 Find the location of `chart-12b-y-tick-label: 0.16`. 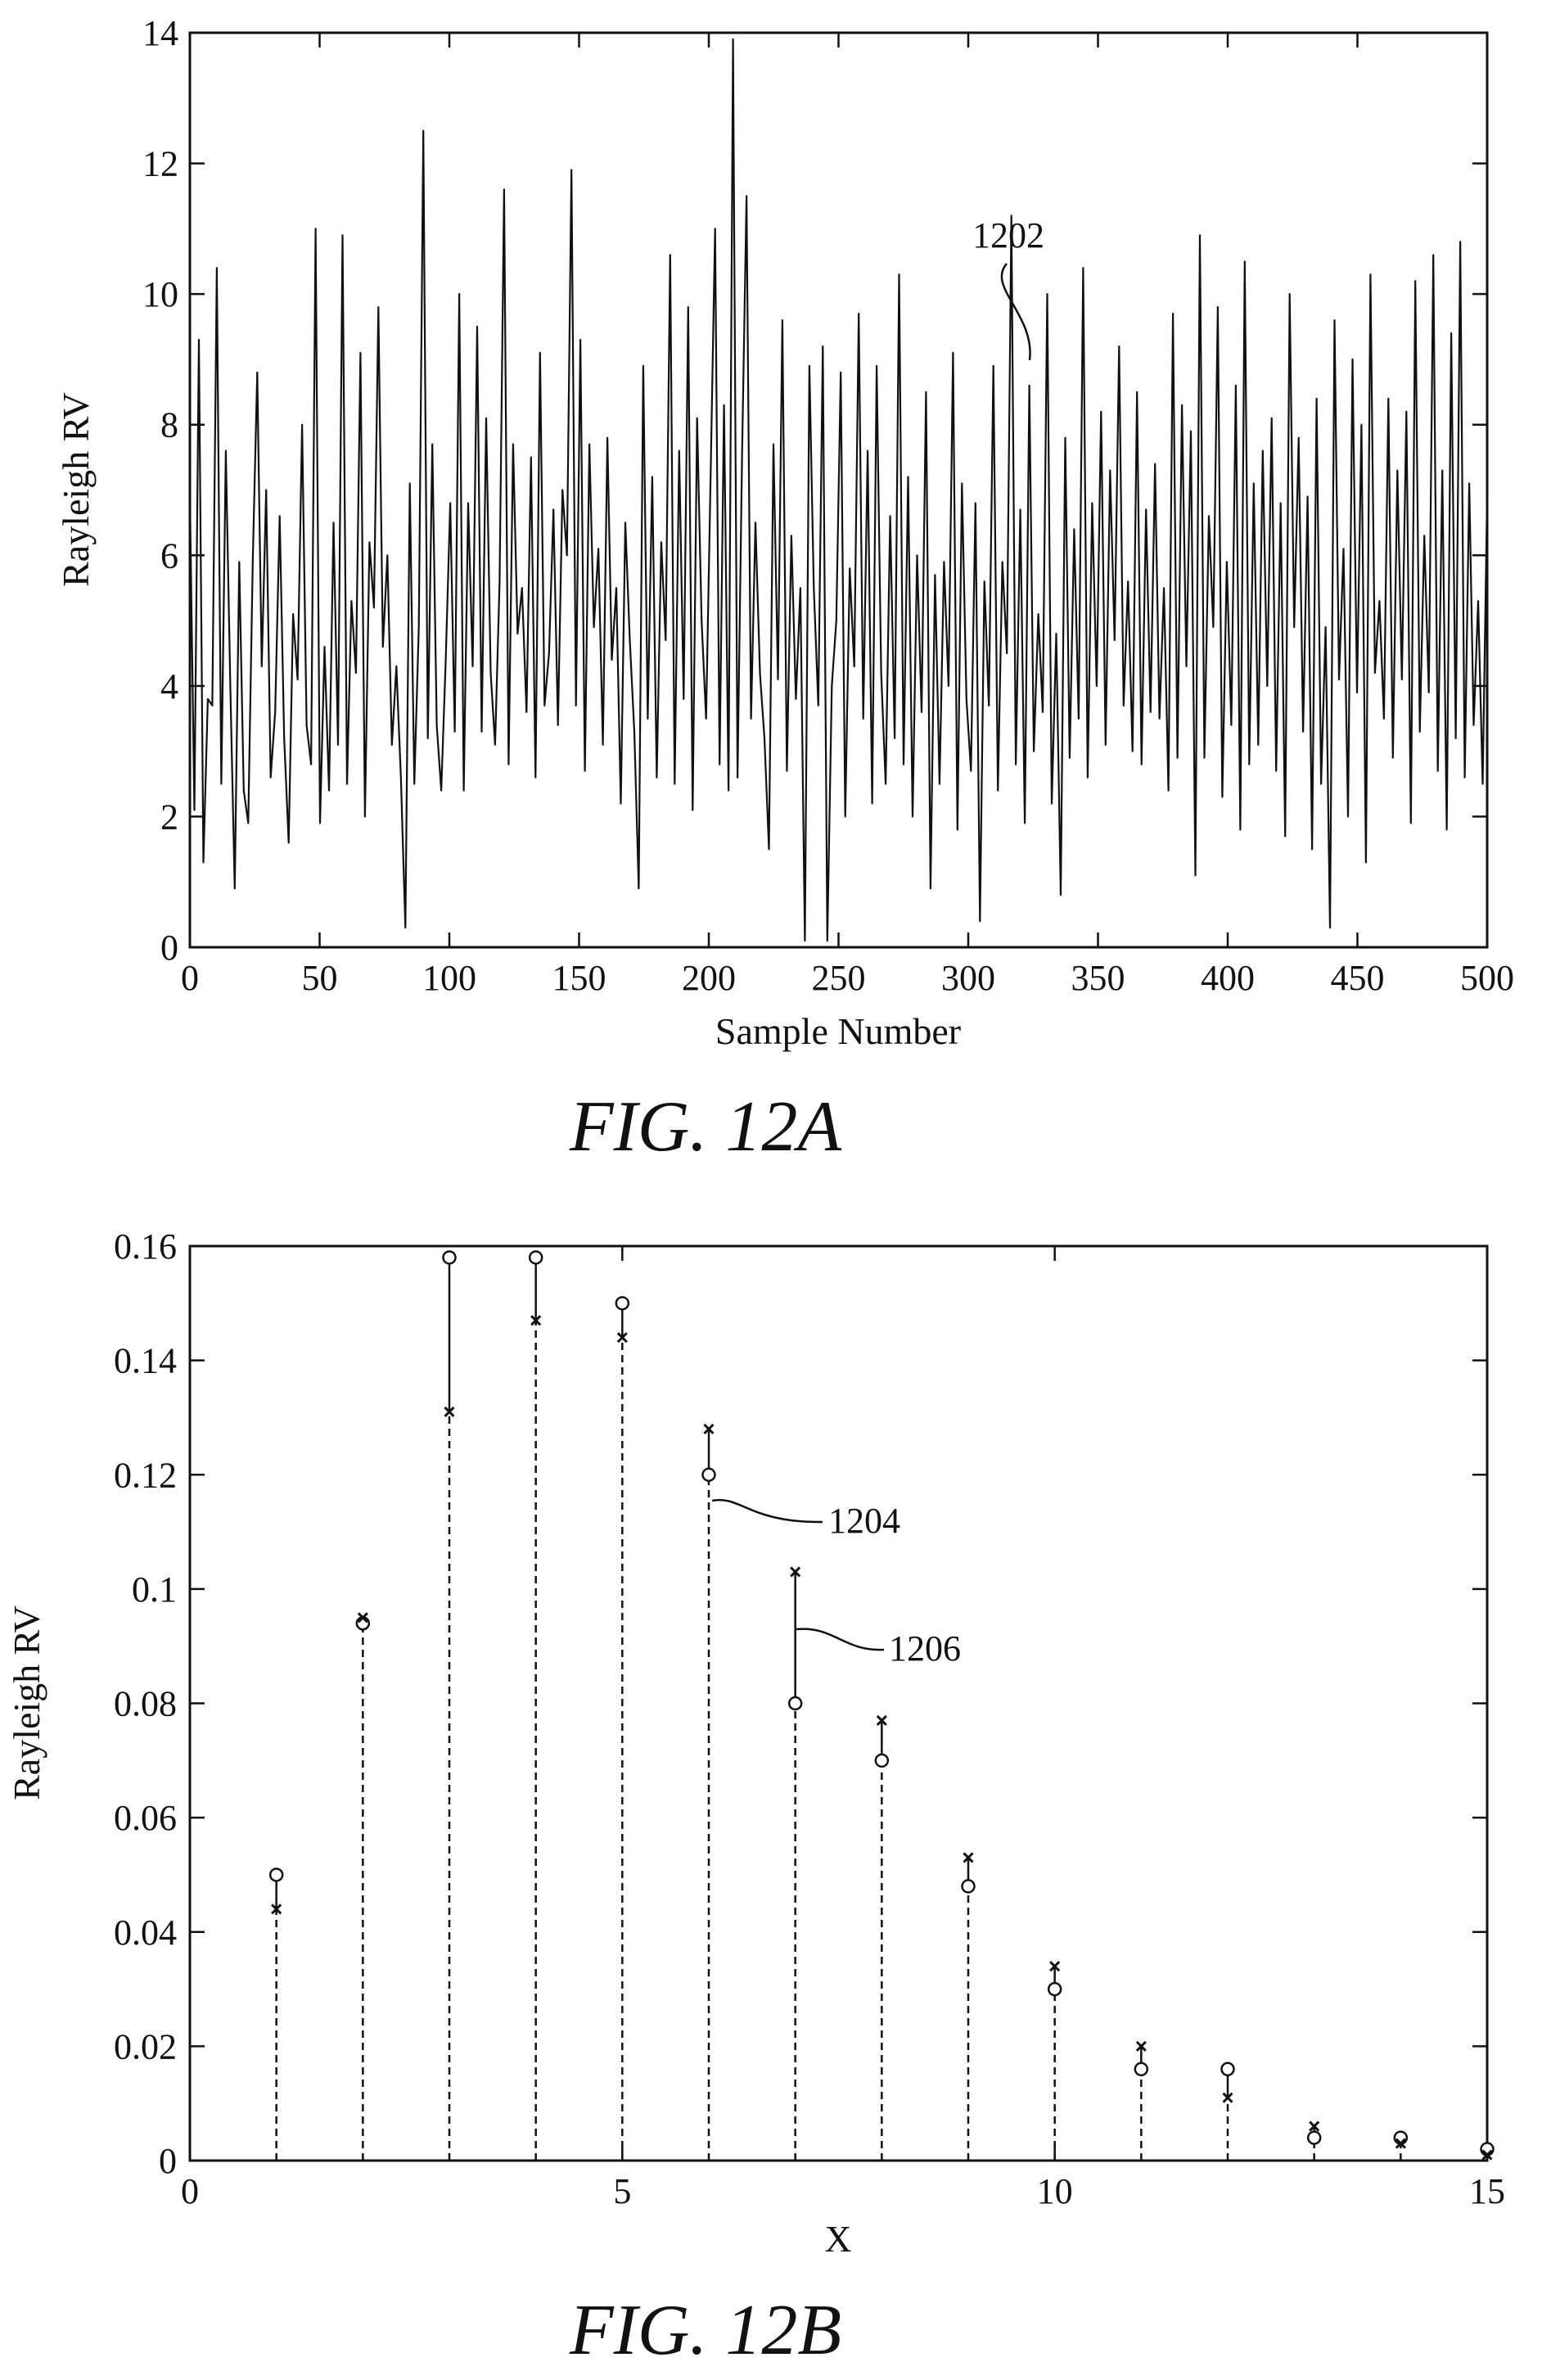

chart-12b-y-tick-label: 0.16 is located at coordinates (146, 1246).